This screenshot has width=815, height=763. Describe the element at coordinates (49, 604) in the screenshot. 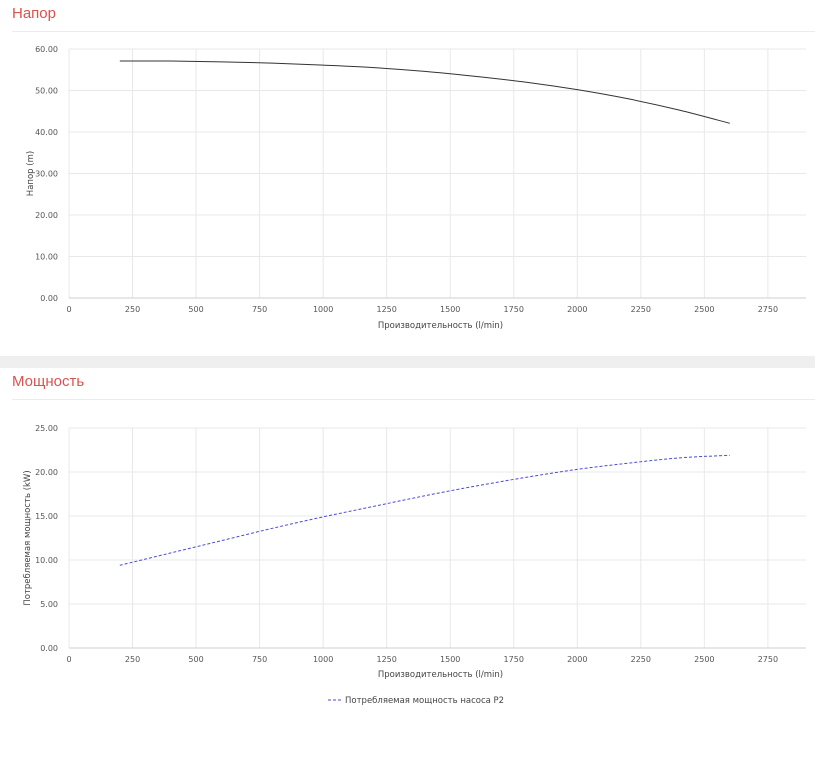

I see `y-tick-label: 5.00` at that location.